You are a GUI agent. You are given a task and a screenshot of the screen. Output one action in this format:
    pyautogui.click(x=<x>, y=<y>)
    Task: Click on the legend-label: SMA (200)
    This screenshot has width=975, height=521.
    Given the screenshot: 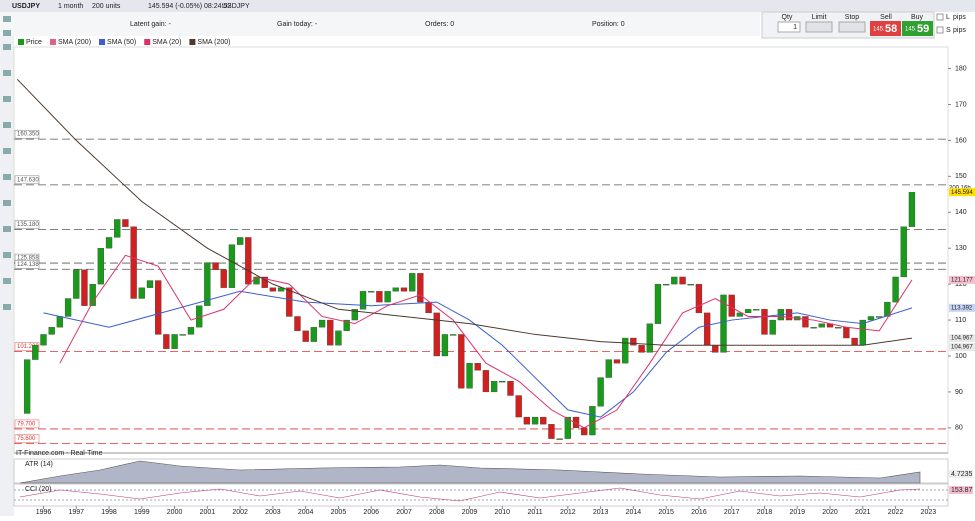 What is the action you would take?
    pyautogui.click(x=213, y=42)
    